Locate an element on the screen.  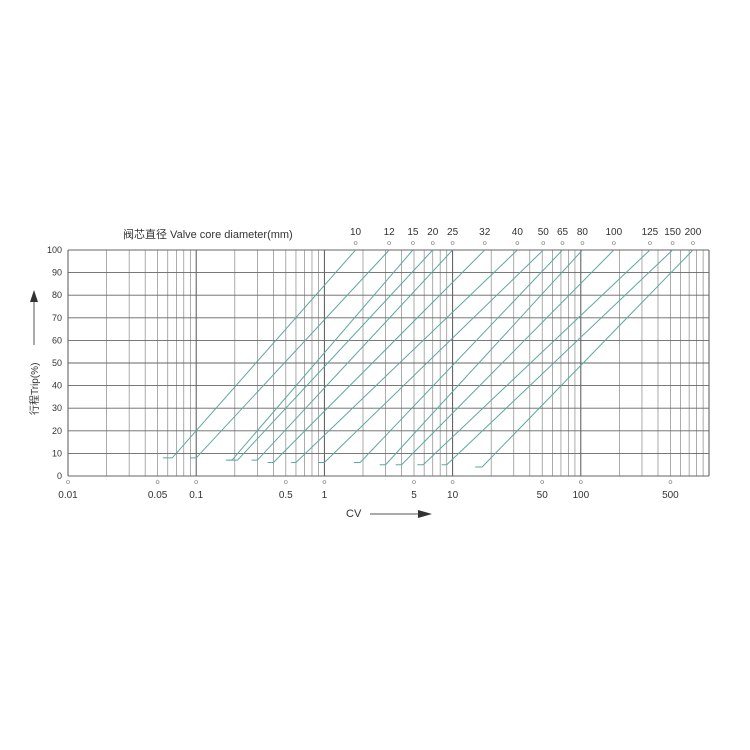
diameter-label: 15 is located at coordinates (413, 232).